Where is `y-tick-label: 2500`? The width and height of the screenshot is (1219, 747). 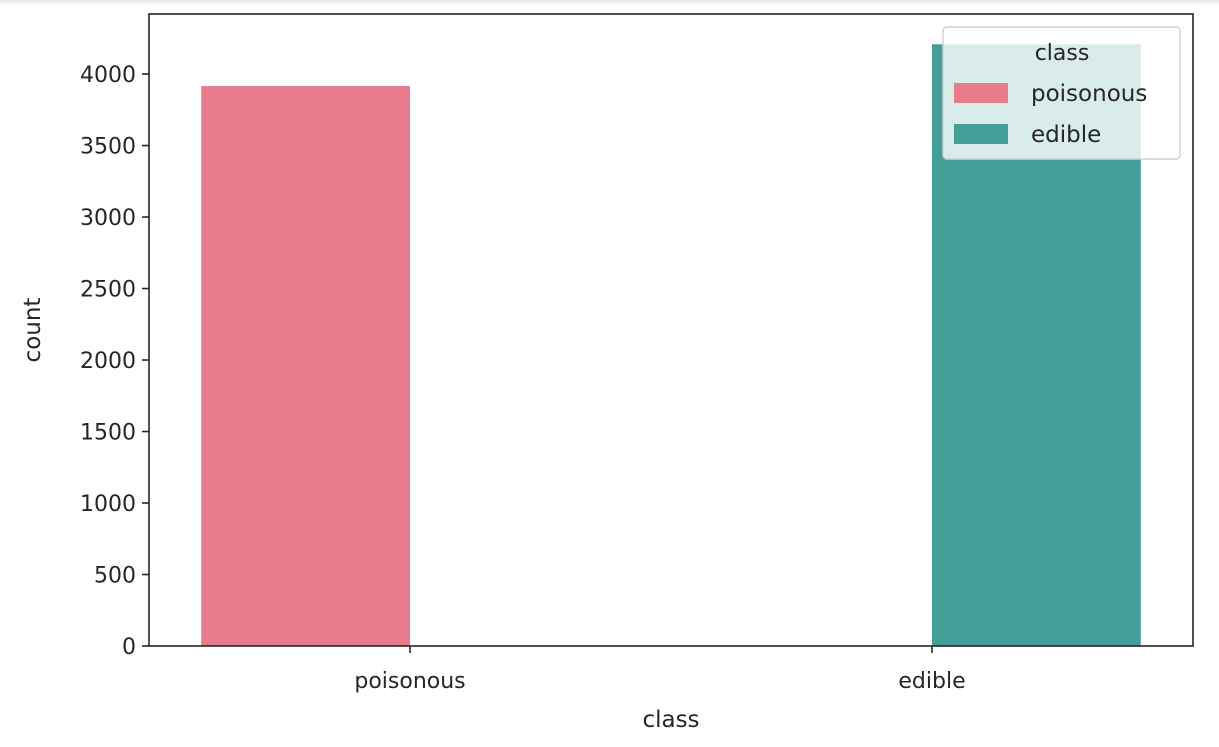 y-tick-label: 2500 is located at coordinates (108, 290).